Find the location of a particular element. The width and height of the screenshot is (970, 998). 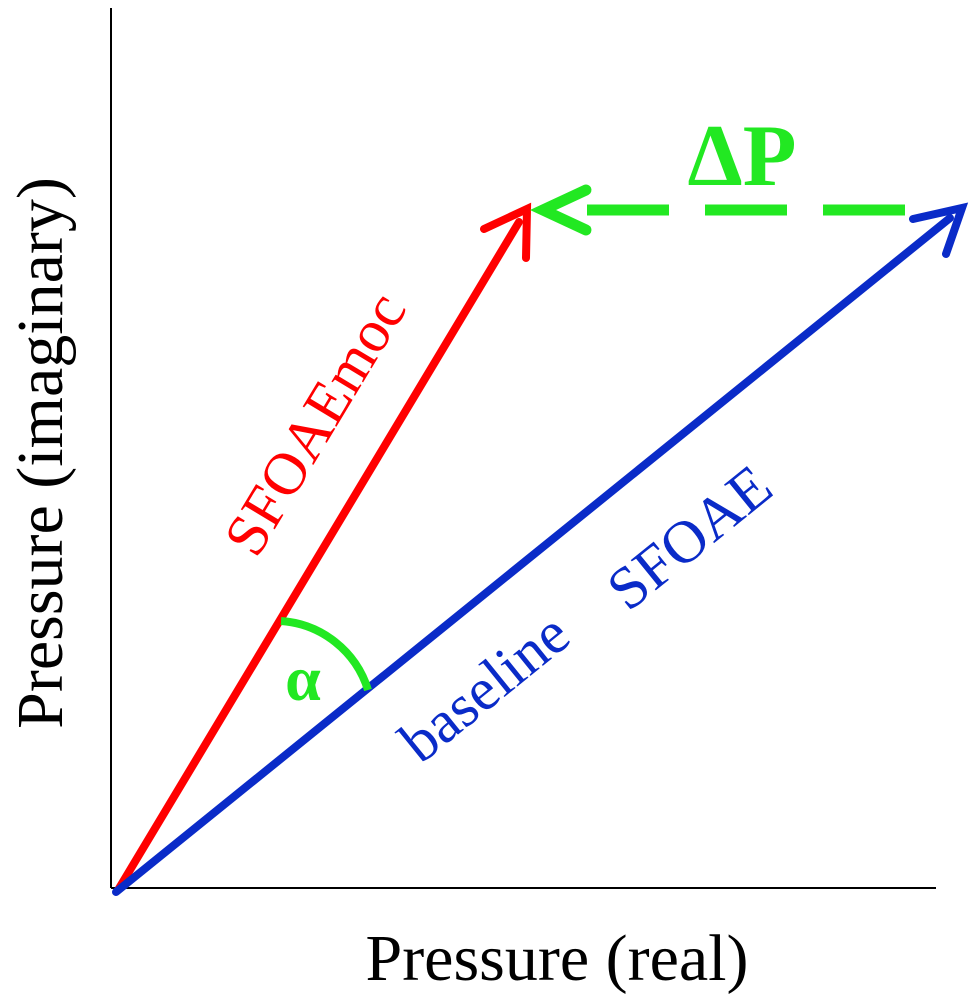

alpha-angle-arc is located at coordinates (326, 654).